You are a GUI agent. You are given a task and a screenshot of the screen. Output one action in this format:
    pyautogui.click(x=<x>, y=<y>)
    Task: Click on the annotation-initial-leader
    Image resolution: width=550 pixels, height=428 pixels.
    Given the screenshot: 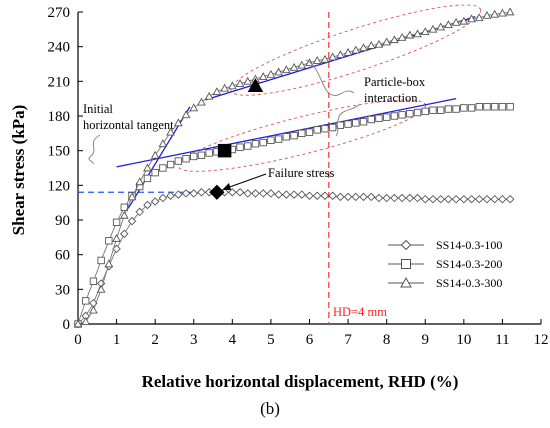 What is the action you would take?
    pyautogui.click(x=94, y=149)
    